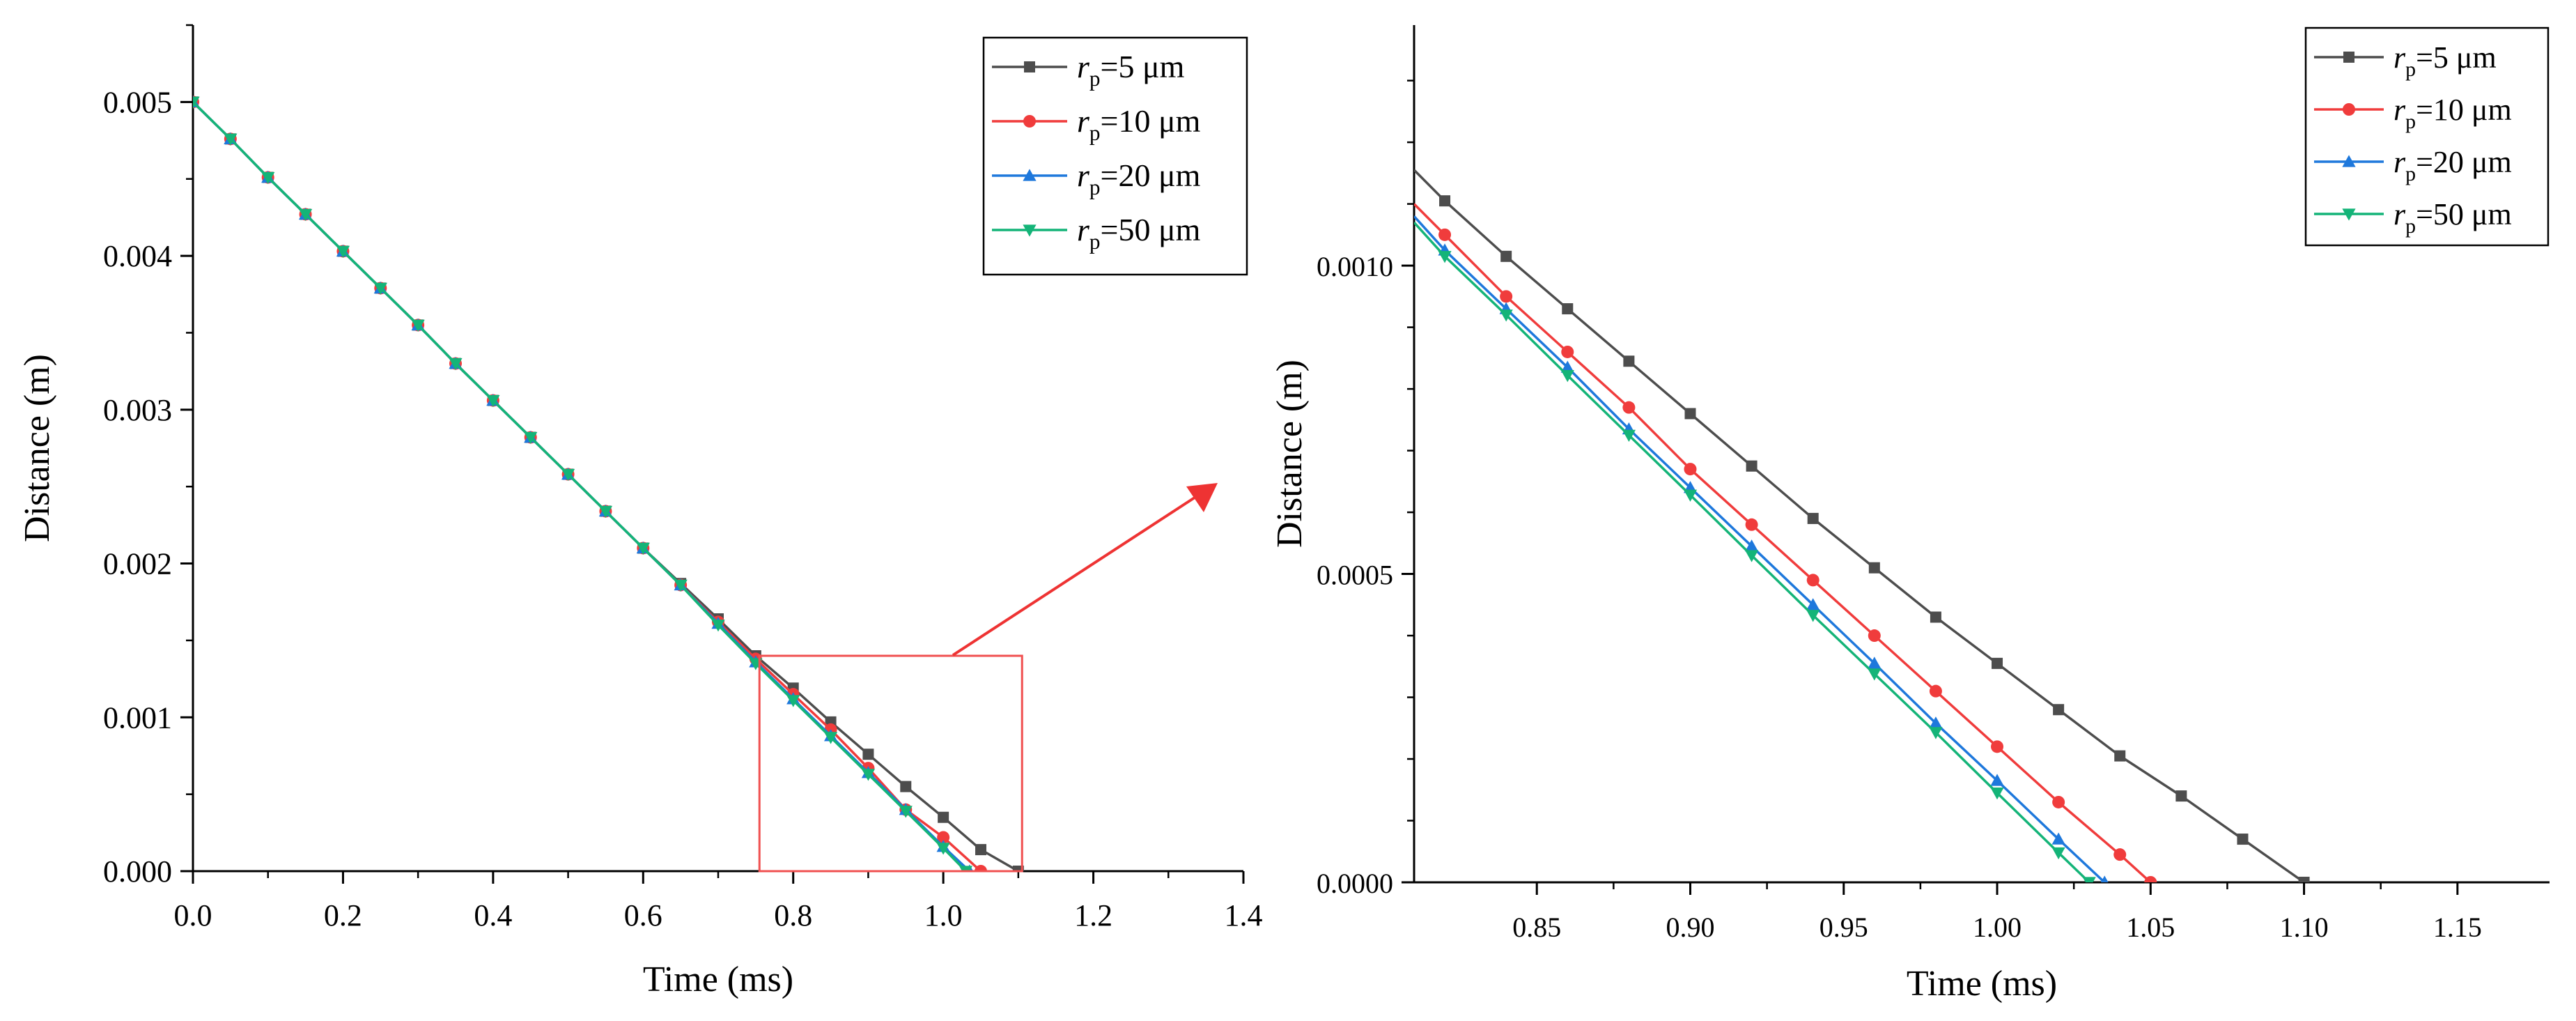 The height and width of the screenshot is (1021, 2576). Describe the element at coordinates (1355, 266) in the screenshot. I see `y-tick-label: 0.0010` at that location.